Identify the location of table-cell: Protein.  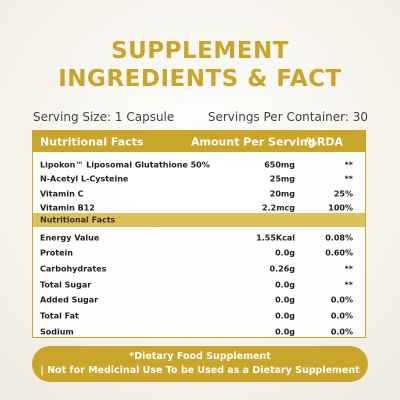
(56, 253).